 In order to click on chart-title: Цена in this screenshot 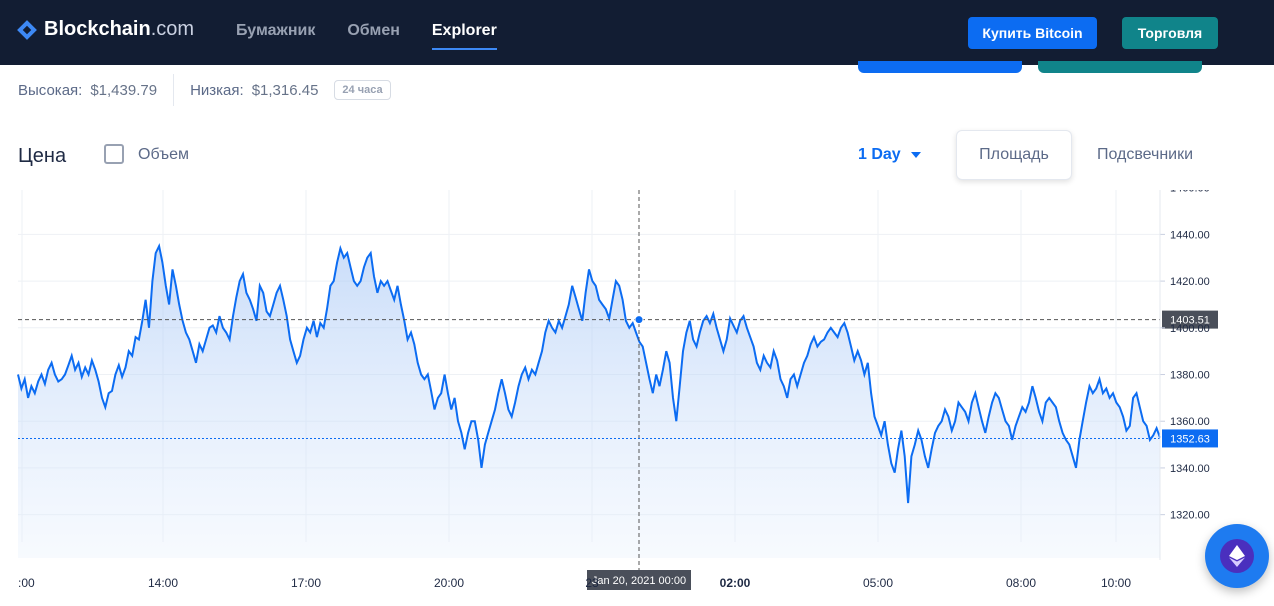, I will do `click(42, 156)`.